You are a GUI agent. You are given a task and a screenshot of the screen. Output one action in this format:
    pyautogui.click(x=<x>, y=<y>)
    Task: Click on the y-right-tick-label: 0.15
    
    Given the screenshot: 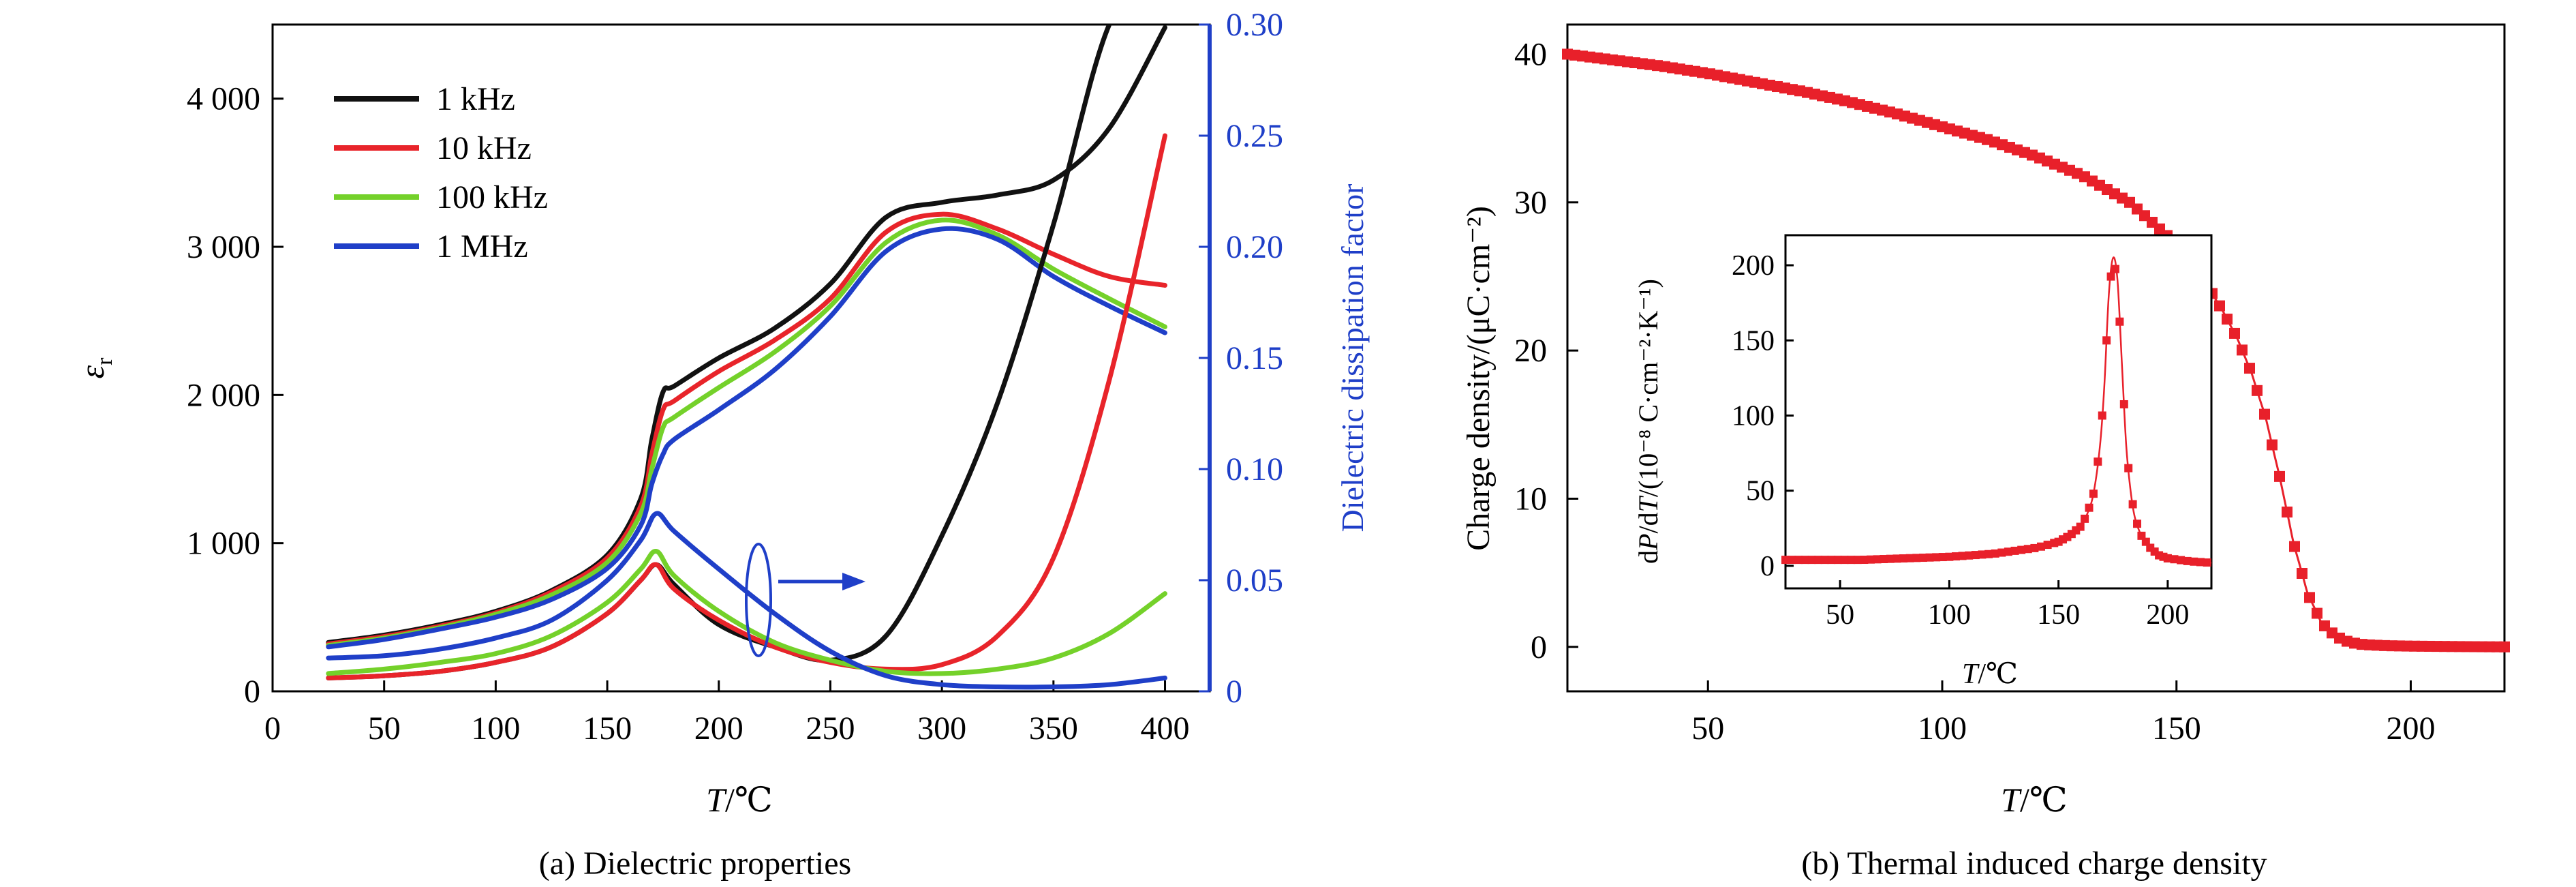 What is the action you would take?
    pyautogui.click(x=1254, y=358)
    